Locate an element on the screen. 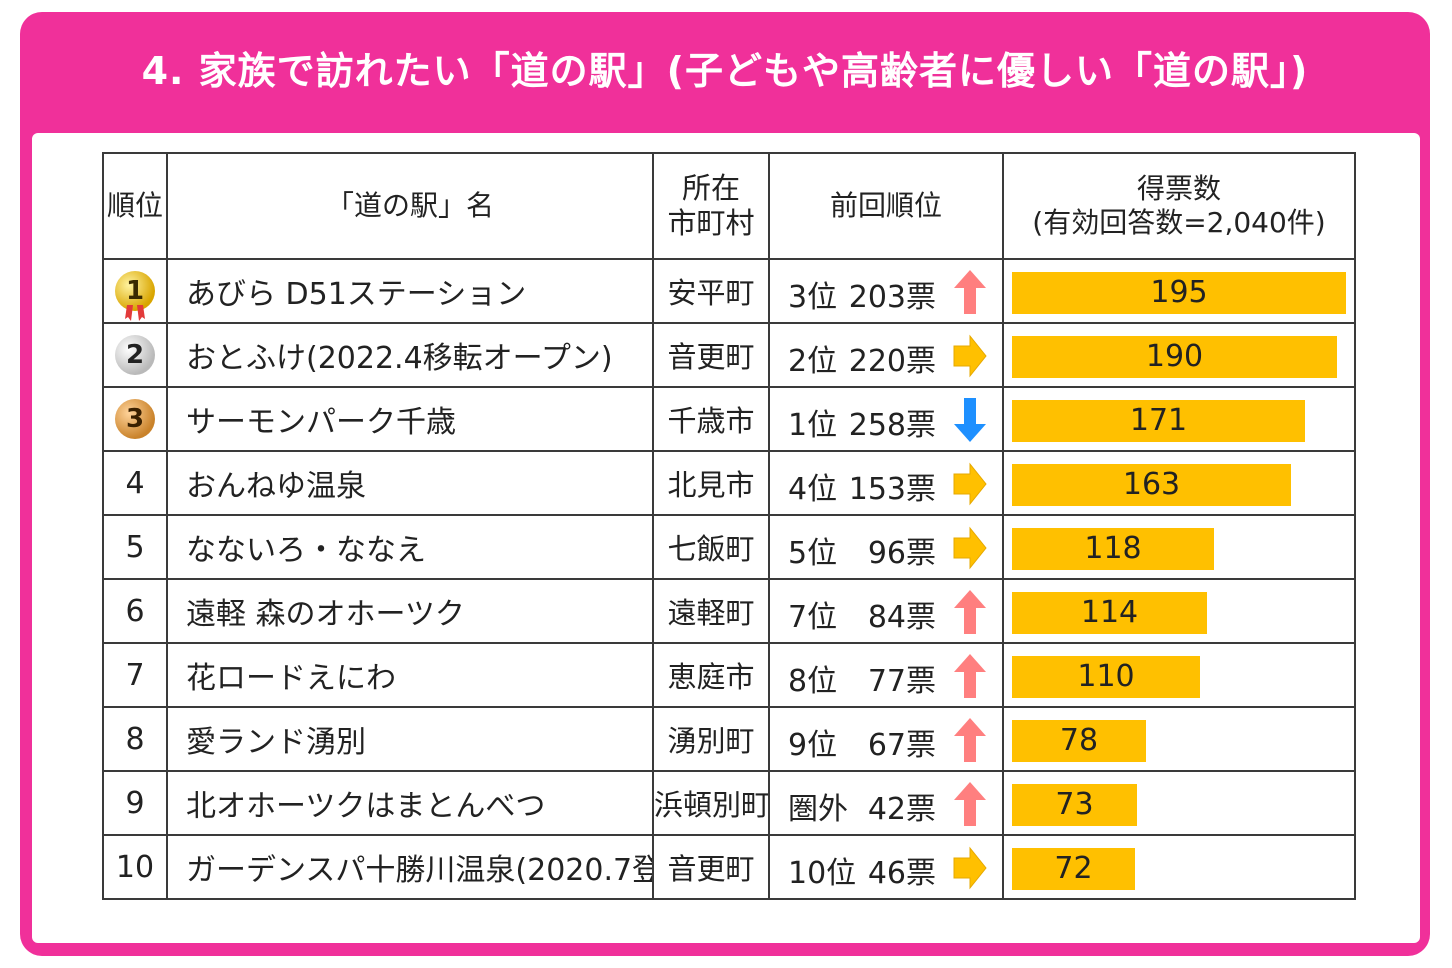  previous-wrap: 3位 203票 is located at coordinates (886, 291).